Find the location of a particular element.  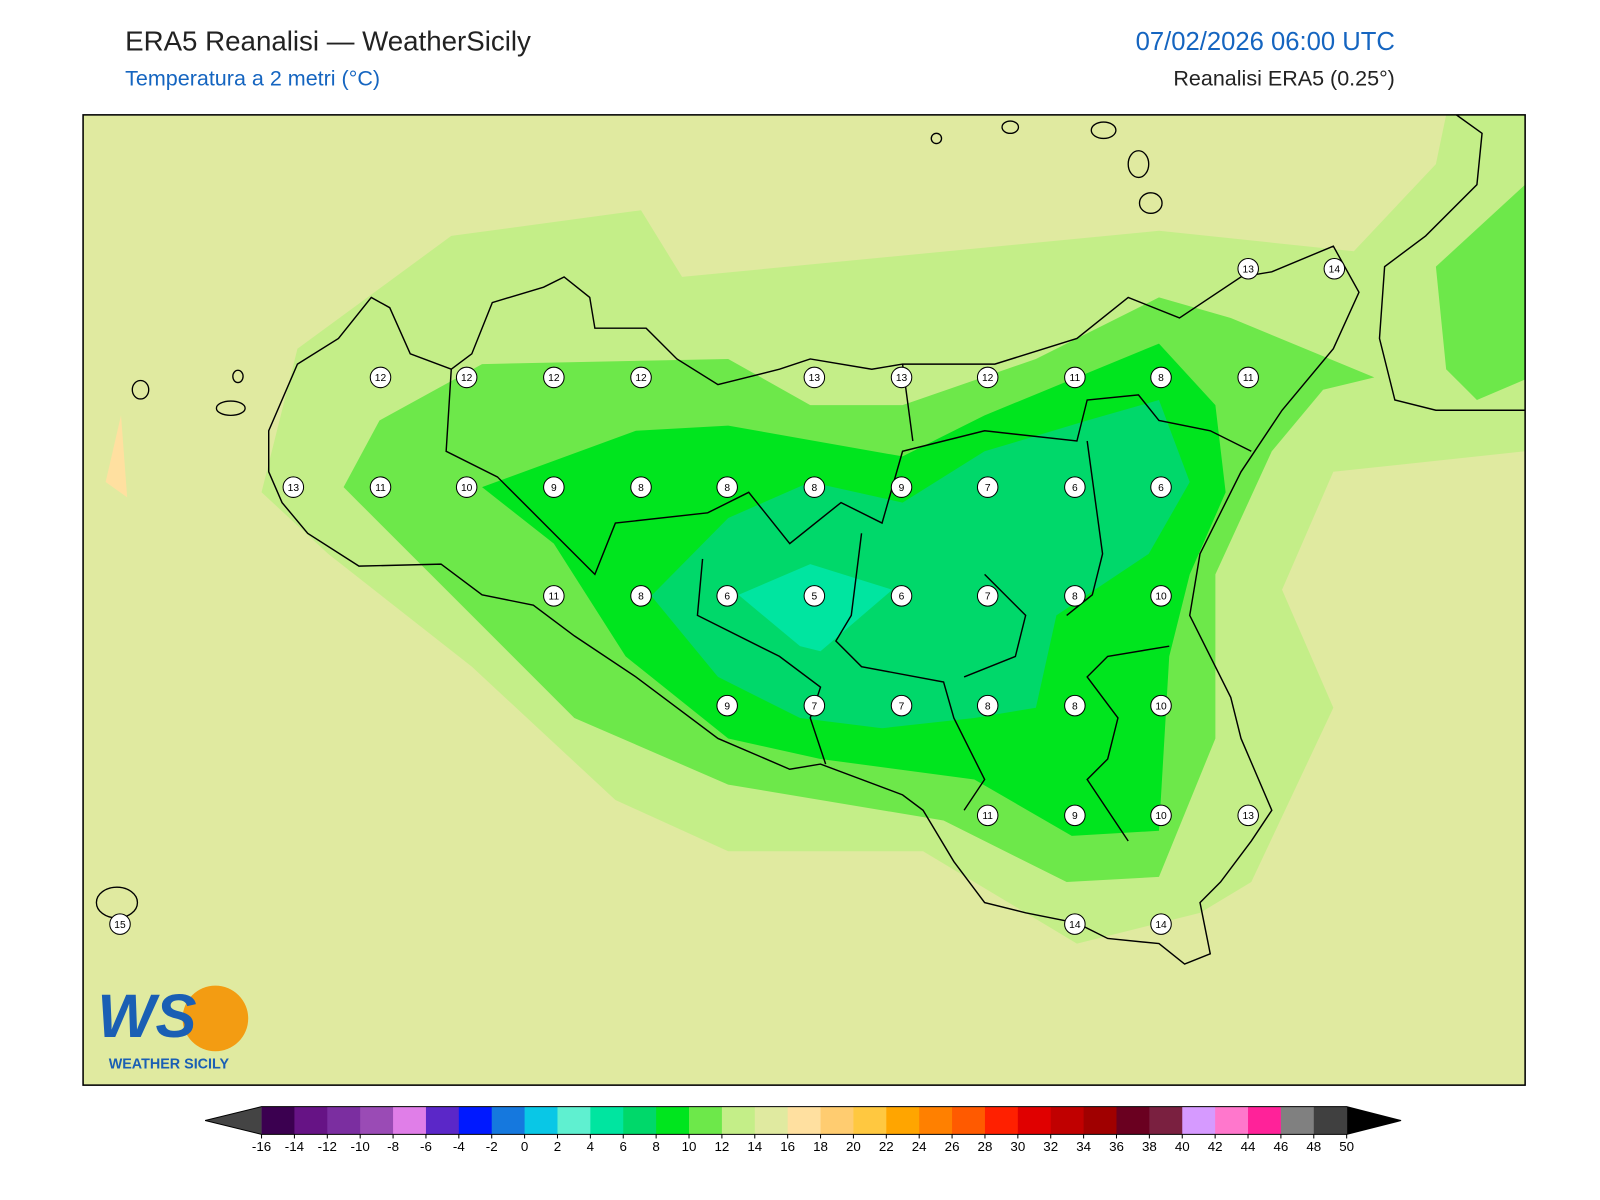

province-border is located at coordinates (848, 472).